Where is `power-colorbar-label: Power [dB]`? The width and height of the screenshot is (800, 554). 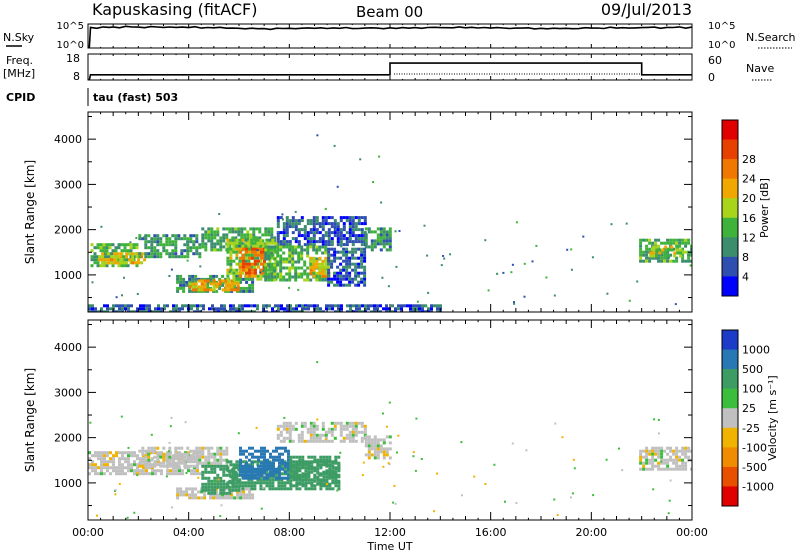
power-colorbar-label: Power [dB] is located at coordinates (764, 208).